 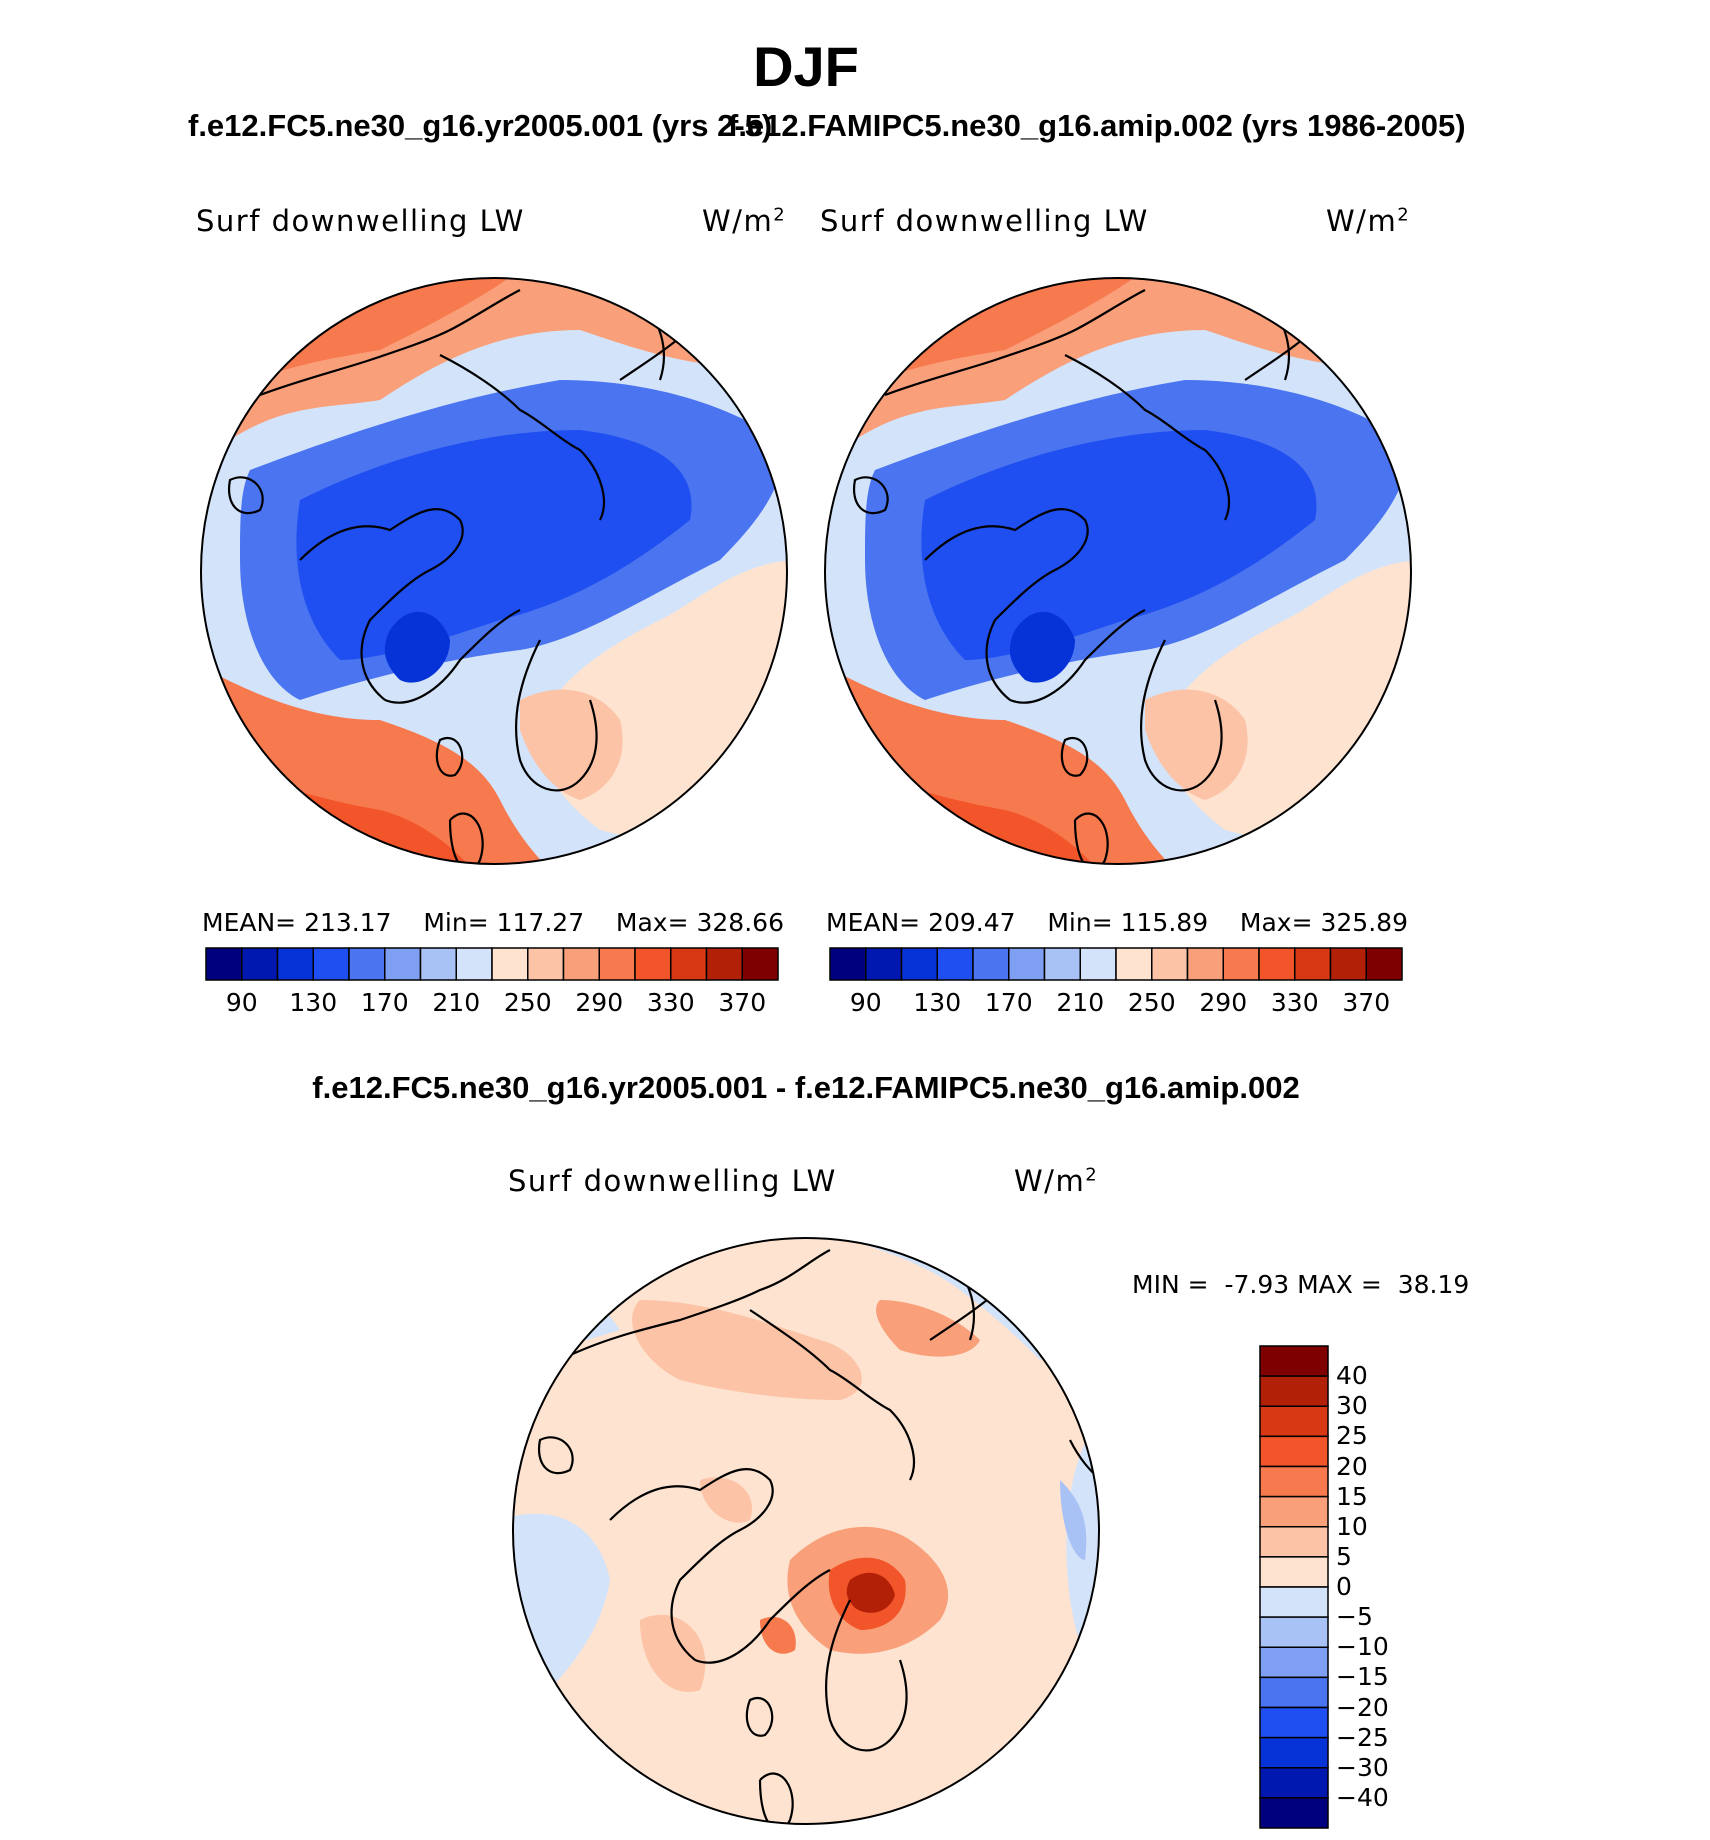 What do you see at coordinates (1257, 1284) in the screenshot?
I see `panel3-min: -7.93` at bounding box center [1257, 1284].